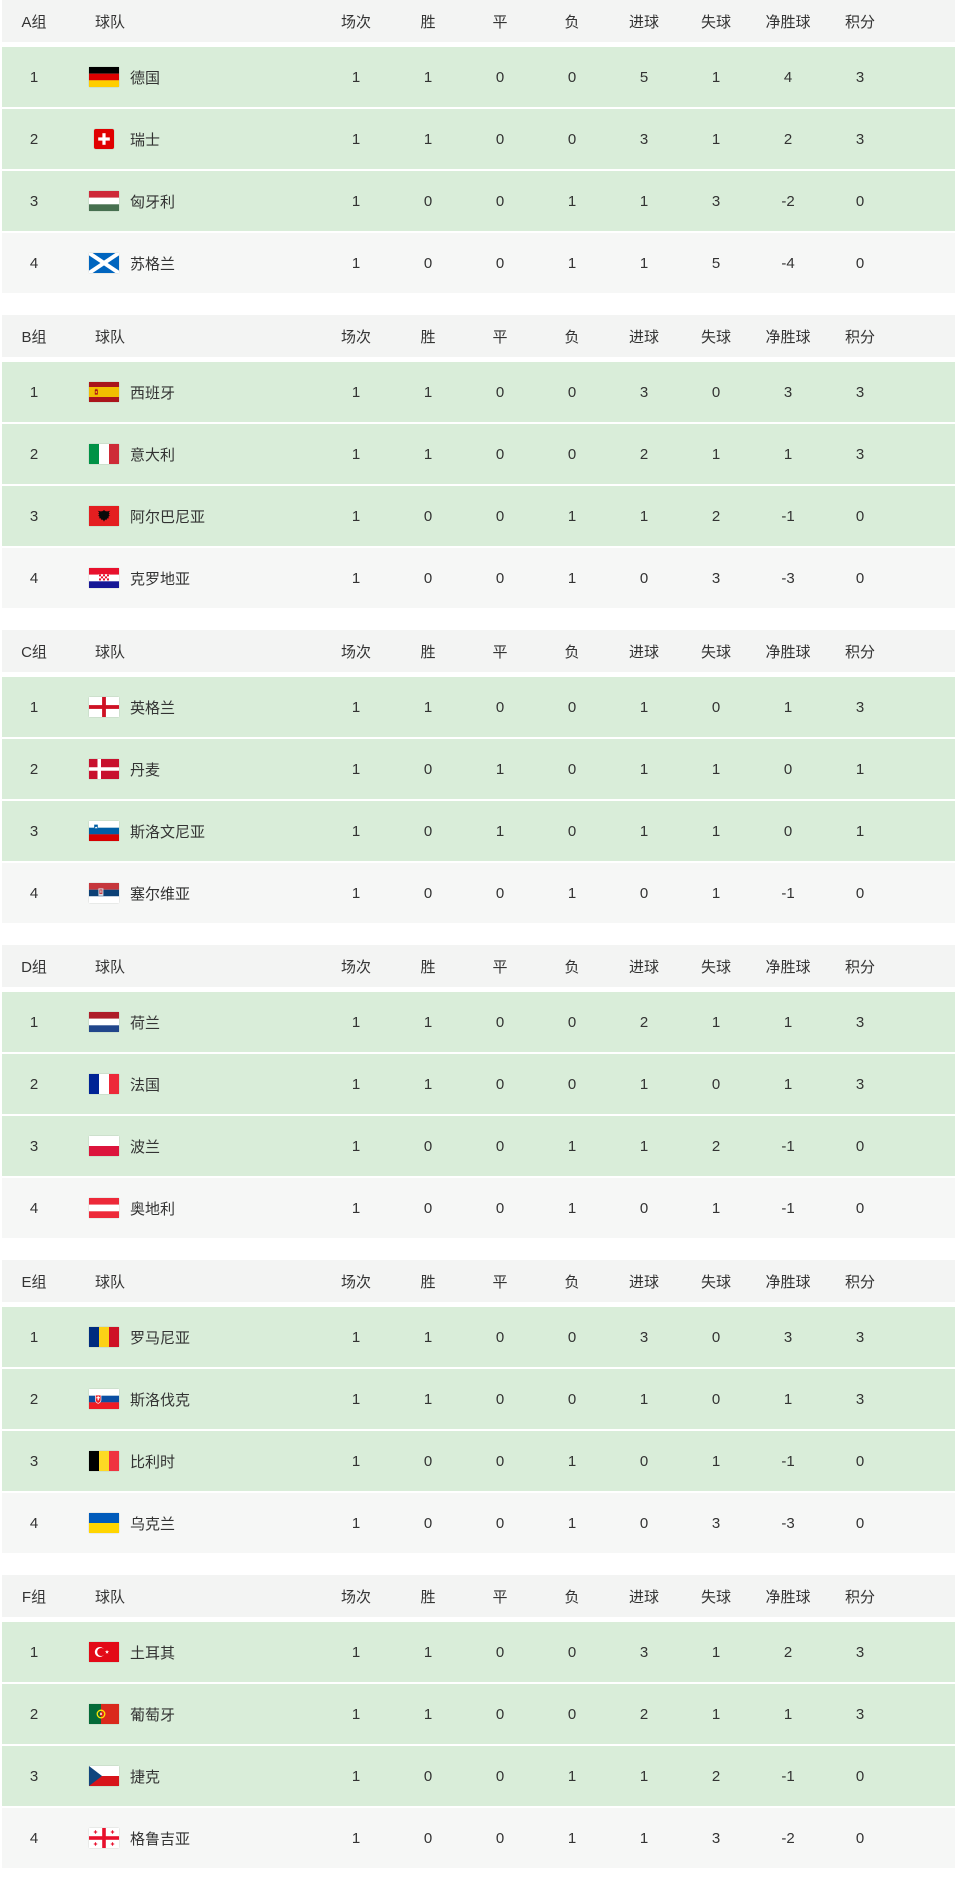 Image resolution: width=960 pixels, height=1890 pixels. Describe the element at coordinates (153, 1462) in the screenshot. I see `team-name: 比利时` at that location.